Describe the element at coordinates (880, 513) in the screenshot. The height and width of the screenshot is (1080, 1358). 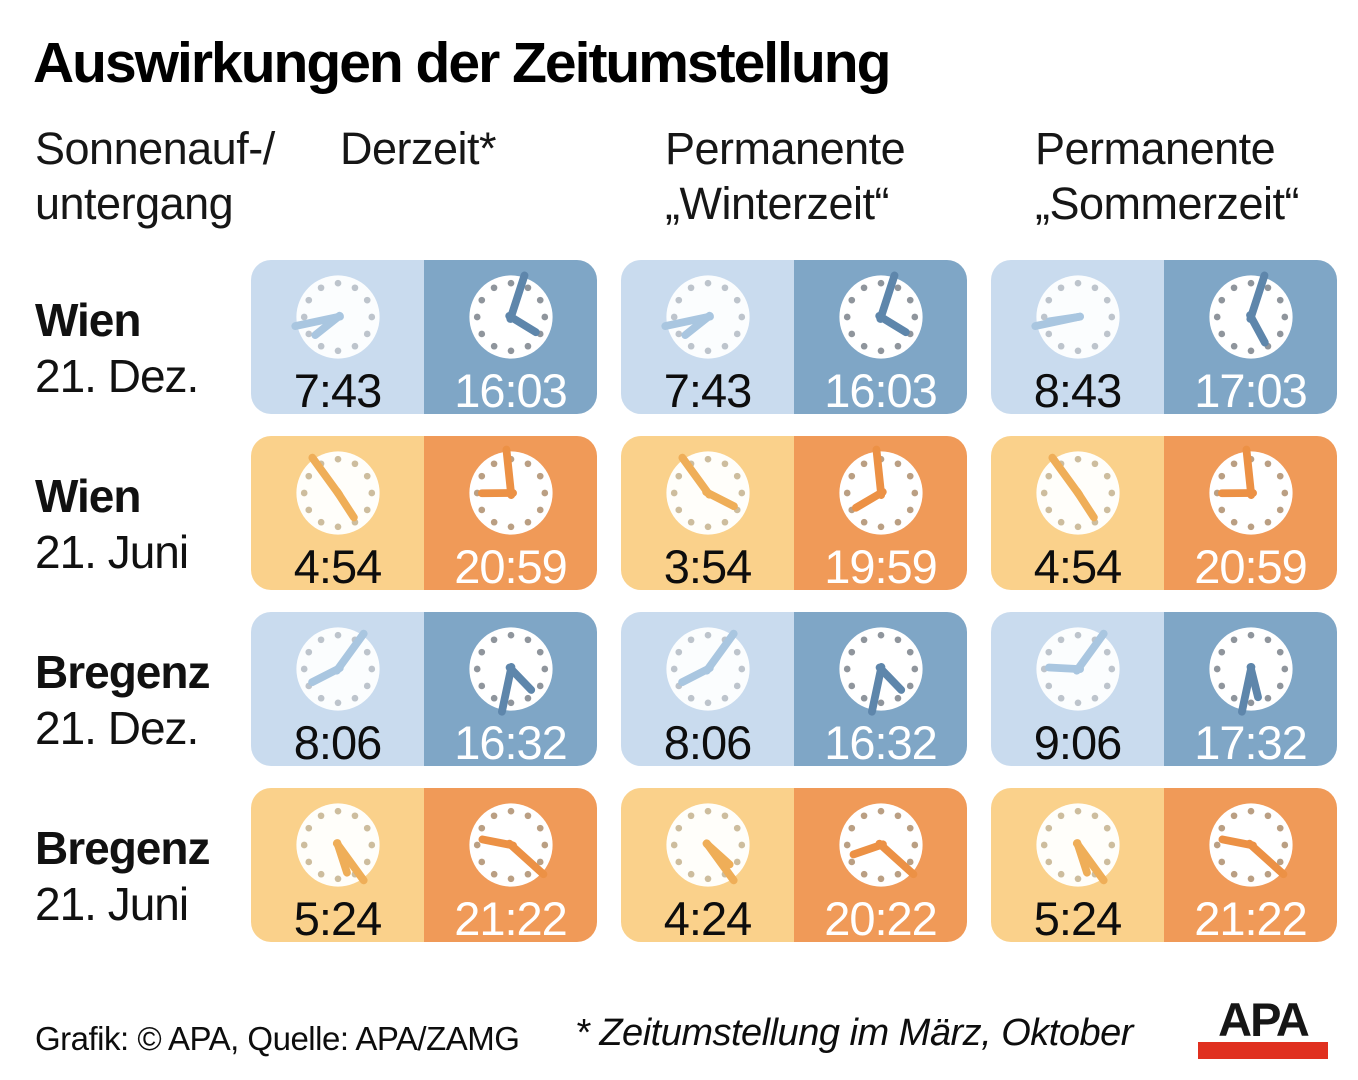
I see `sunset-cell: 19:59` at that location.